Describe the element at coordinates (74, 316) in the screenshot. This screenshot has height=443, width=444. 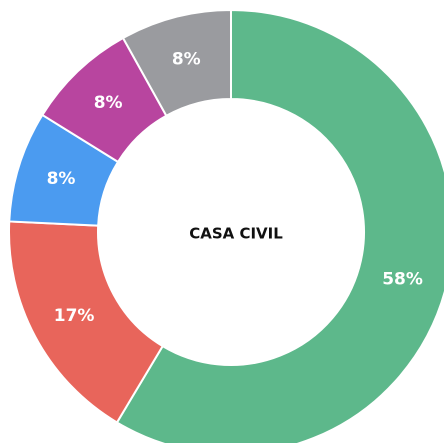
I see `data-label: 17%` at that location.